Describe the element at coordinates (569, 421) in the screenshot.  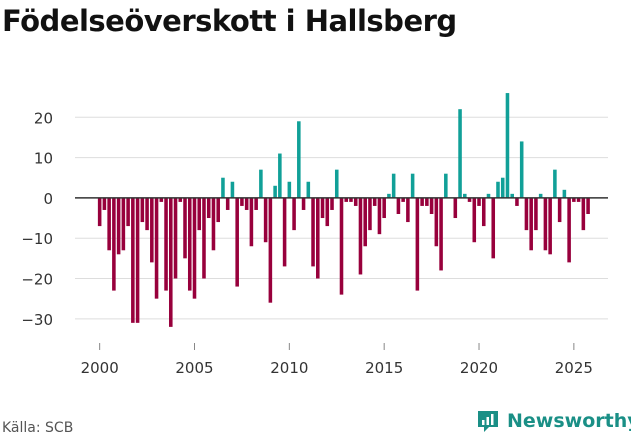
I see `brand-name: Newsworthy` at that location.